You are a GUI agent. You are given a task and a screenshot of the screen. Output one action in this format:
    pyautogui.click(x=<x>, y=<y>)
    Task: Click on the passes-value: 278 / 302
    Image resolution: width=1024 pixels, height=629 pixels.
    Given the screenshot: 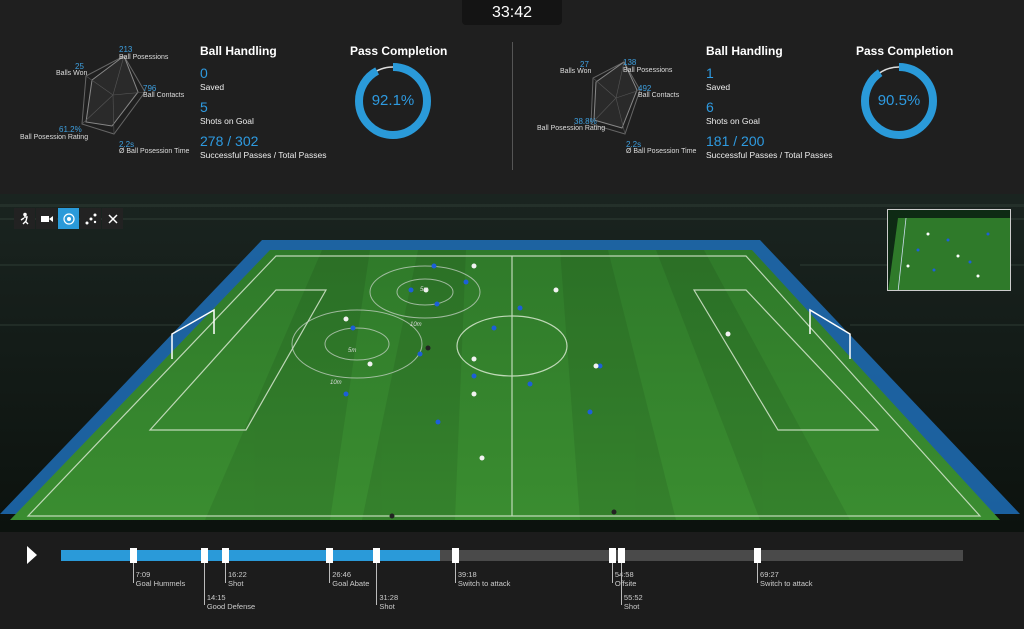 What is the action you would take?
    pyautogui.click(x=229, y=141)
    